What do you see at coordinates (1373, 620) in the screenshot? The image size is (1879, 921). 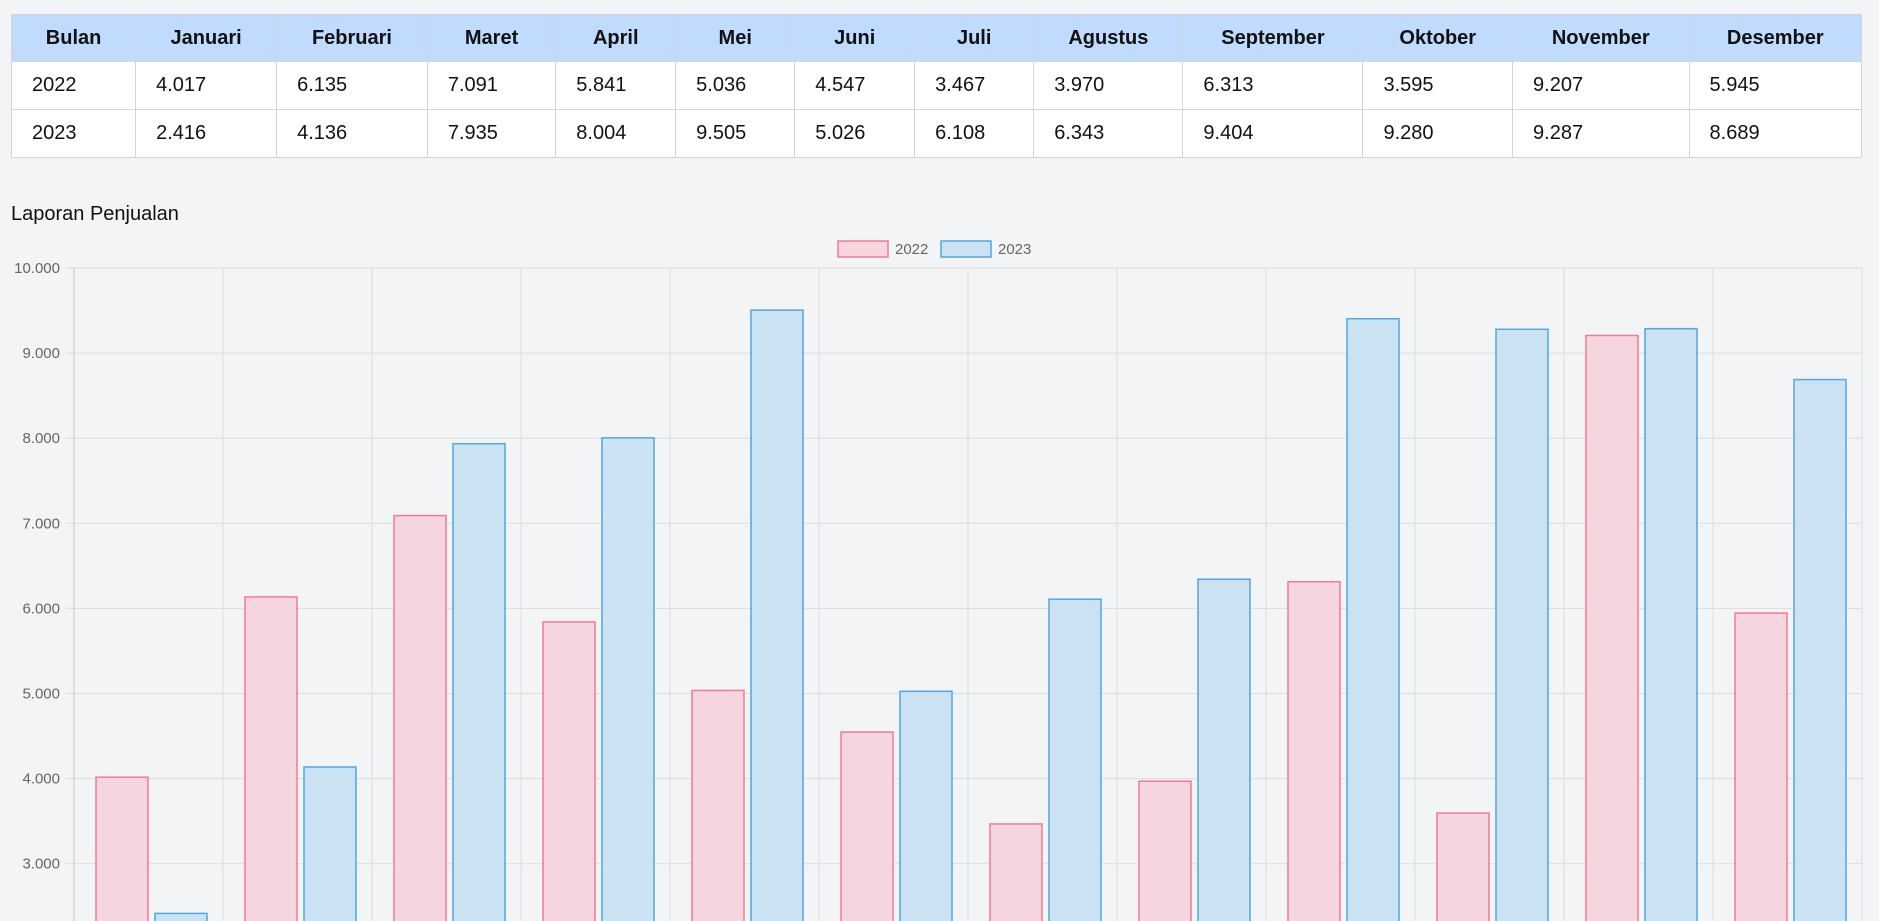 I see `bar-2023-september` at bounding box center [1373, 620].